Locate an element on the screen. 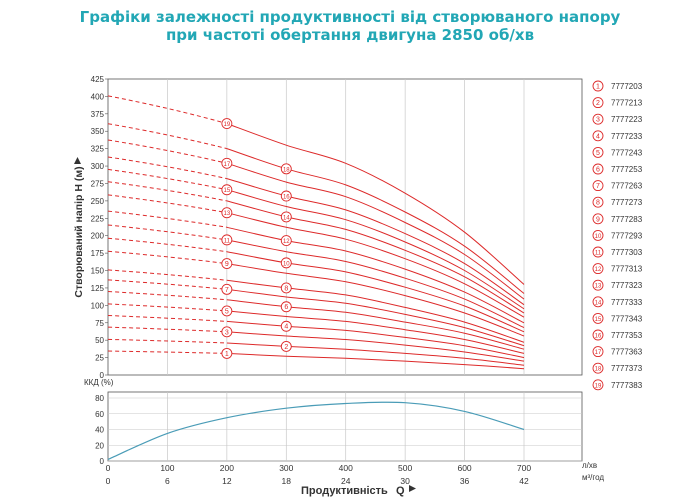 The width and height of the screenshot is (700, 500). efficiency-plot-frame is located at coordinates (345, 426).